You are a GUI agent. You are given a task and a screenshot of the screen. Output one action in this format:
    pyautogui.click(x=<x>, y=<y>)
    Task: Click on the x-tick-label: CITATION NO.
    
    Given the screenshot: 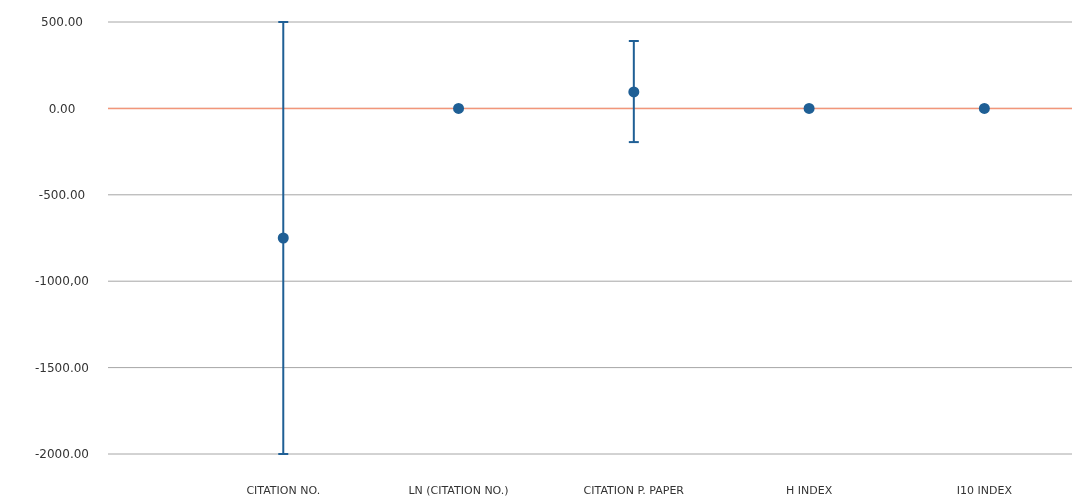 What is the action you would take?
    pyautogui.click(x=283, y=490)
    